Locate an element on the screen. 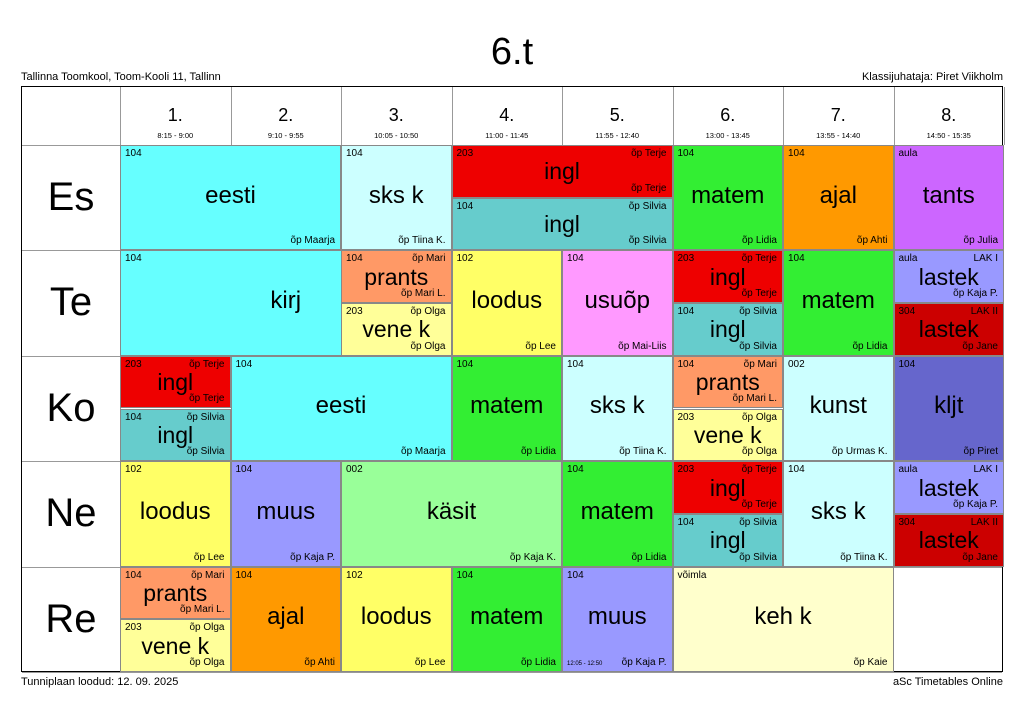 Image resolution: width=1024 pixels, height=723 pixels. lesson-subject: ajal is located at coordinates (838, 195).